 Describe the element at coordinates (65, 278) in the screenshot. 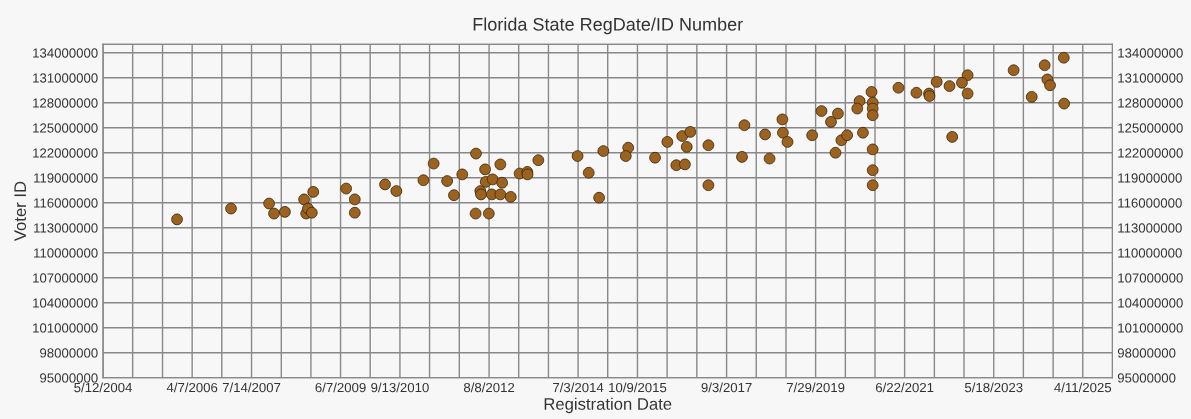

I see `y-tick-label: 107000000` at that location.